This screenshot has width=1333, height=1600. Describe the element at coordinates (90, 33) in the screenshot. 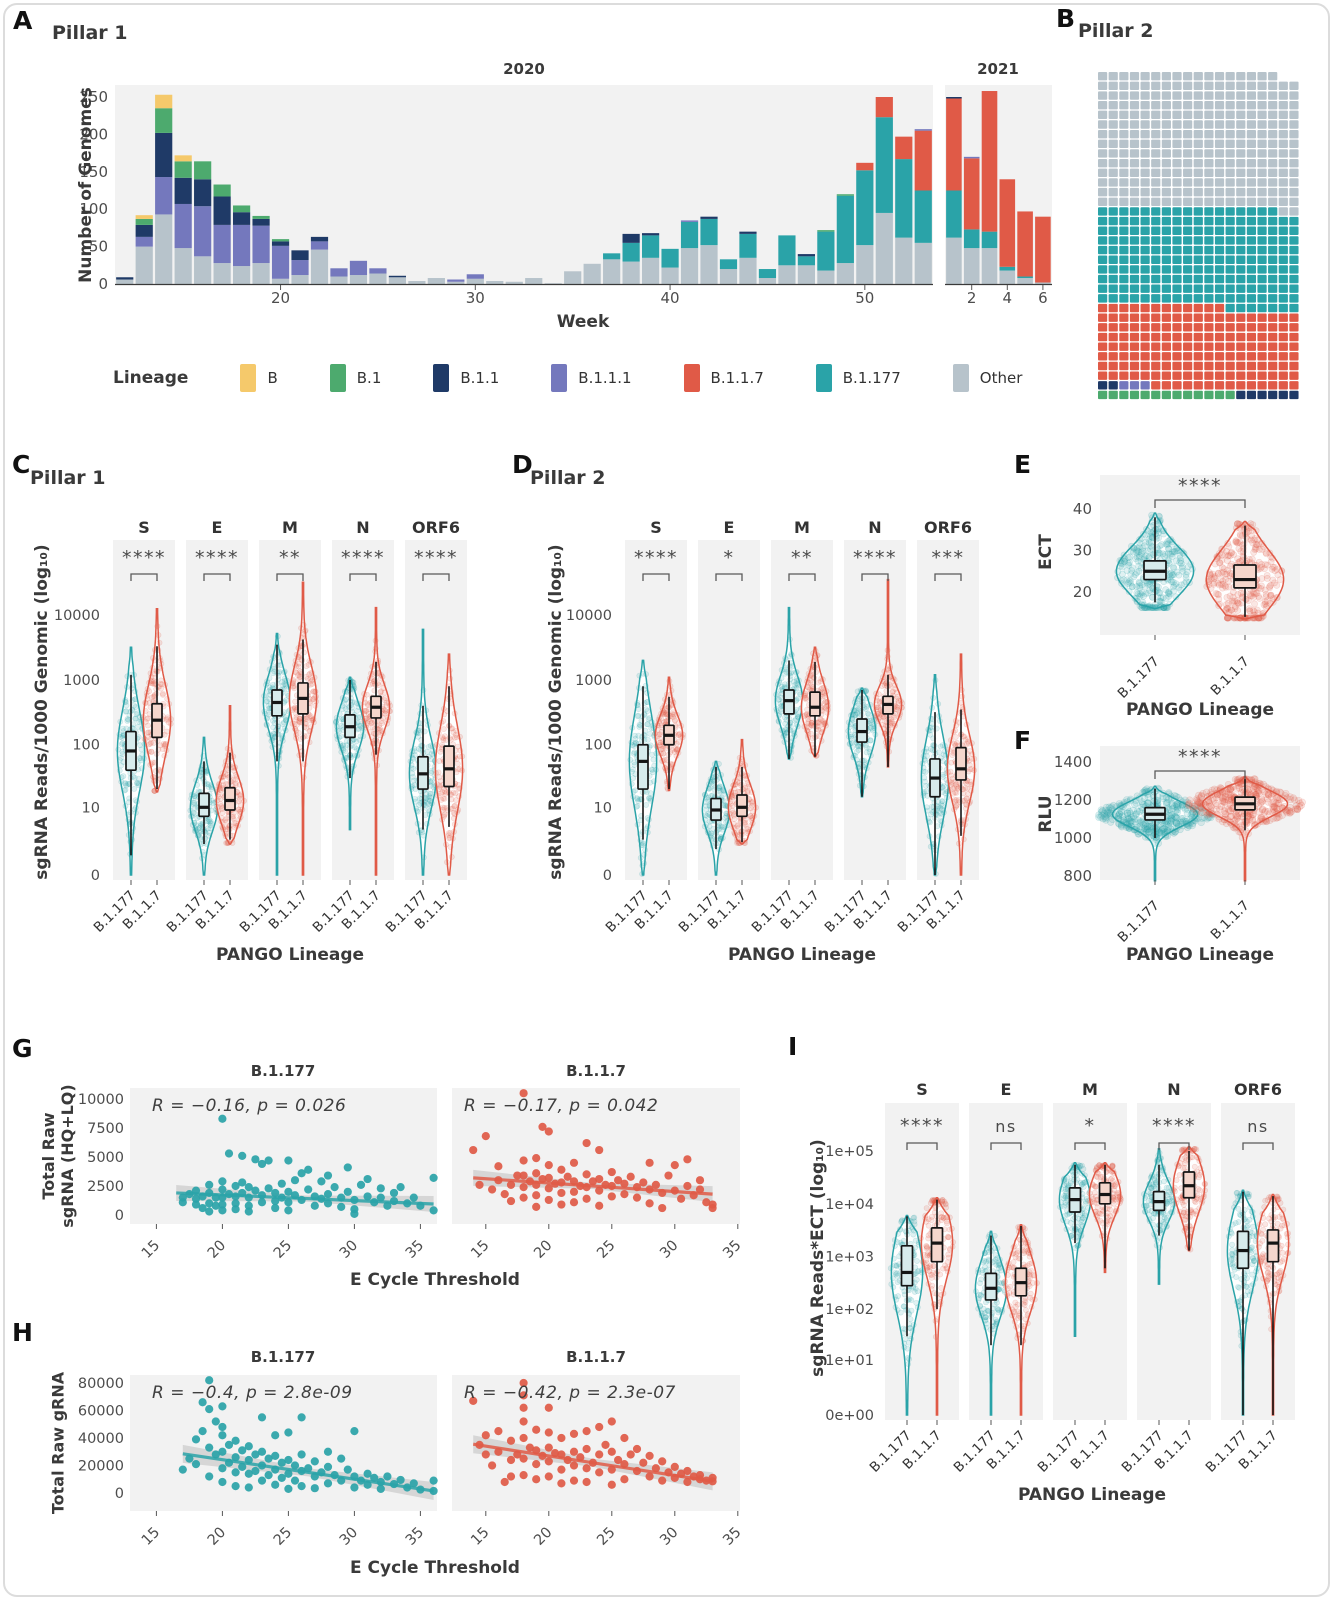

I see `panel-a-title: Pillar 1` at that location.